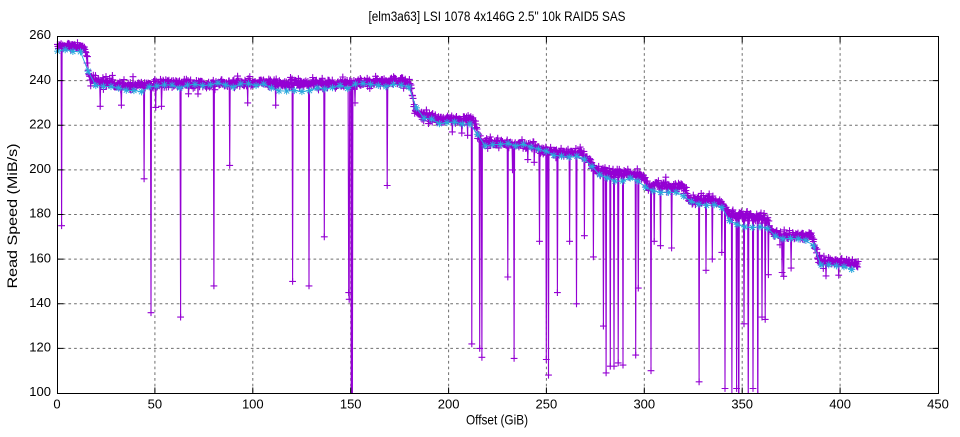  I want to click on svg-text: 300, so click(644, 404).